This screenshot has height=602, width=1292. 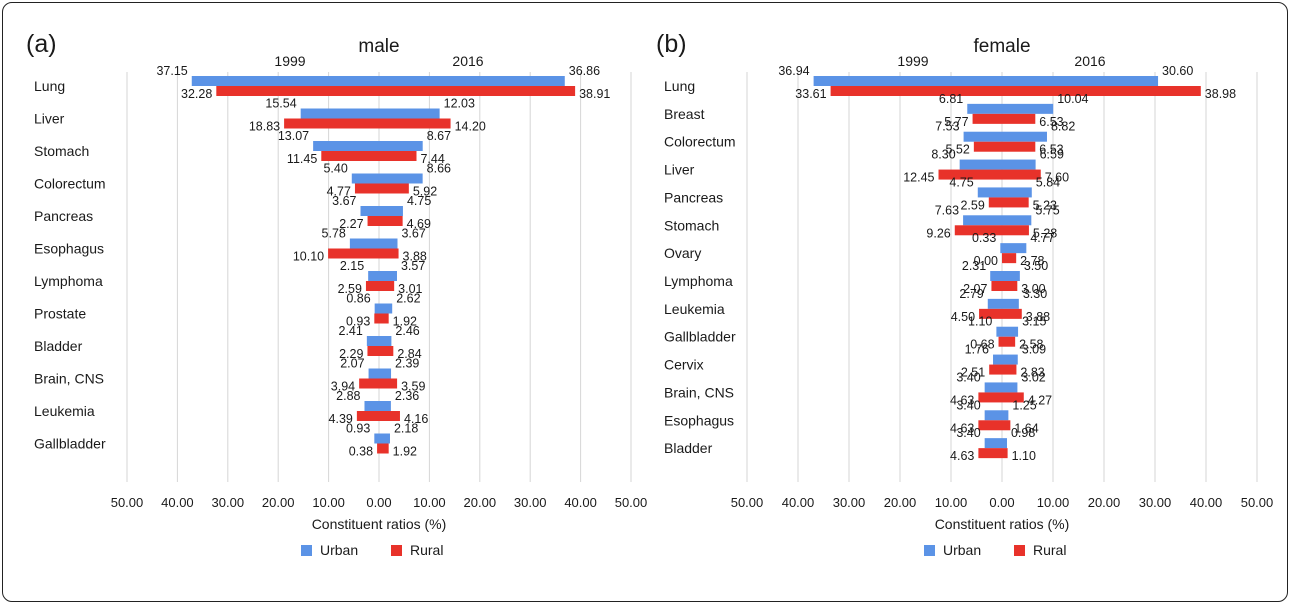 I want to click on panel-female-category-label: Liver, so click(x=679, y=170).